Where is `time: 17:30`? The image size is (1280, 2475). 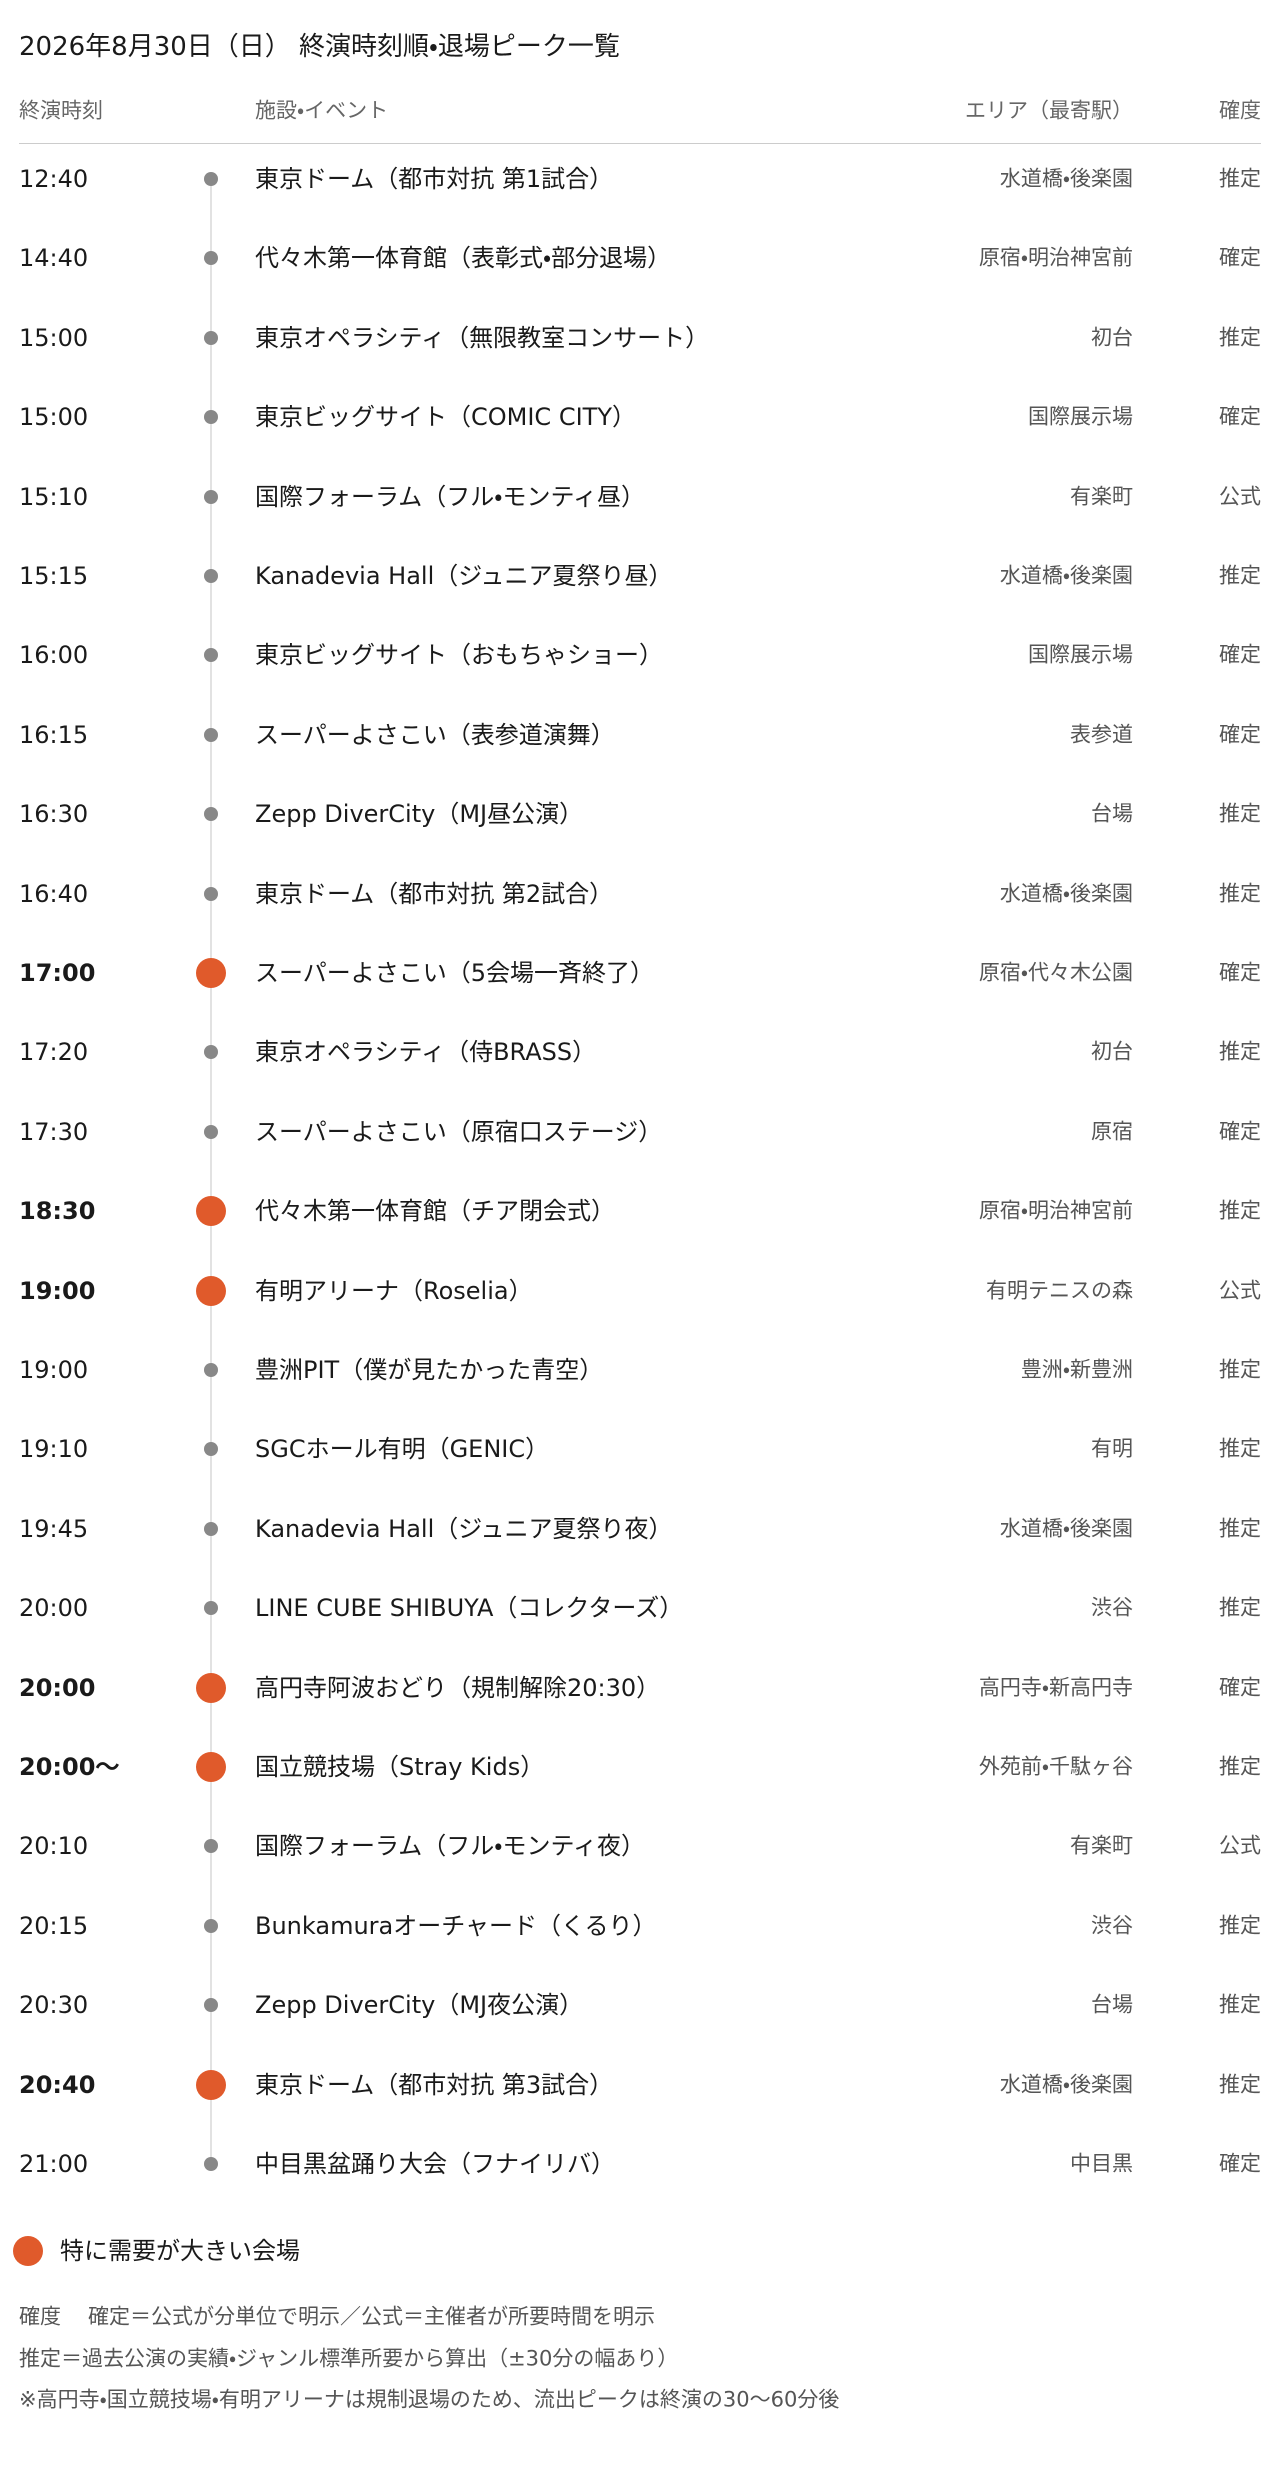
time: 17:30 is located at coordinates (54, 1131).